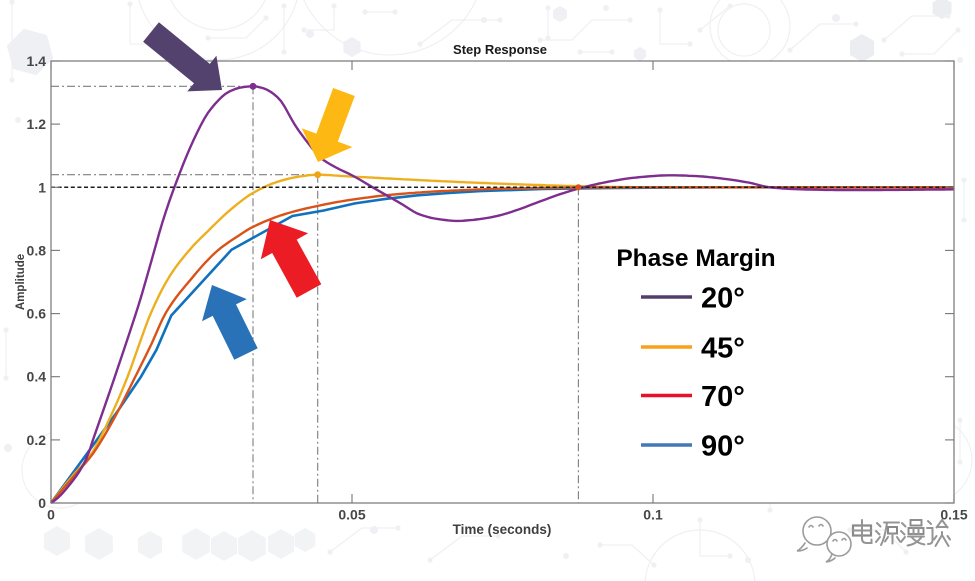  What do you see at coordinates (953, 515) in the screenshot?
I see `svg-text: 0.15` at bounding box center [953, 515].